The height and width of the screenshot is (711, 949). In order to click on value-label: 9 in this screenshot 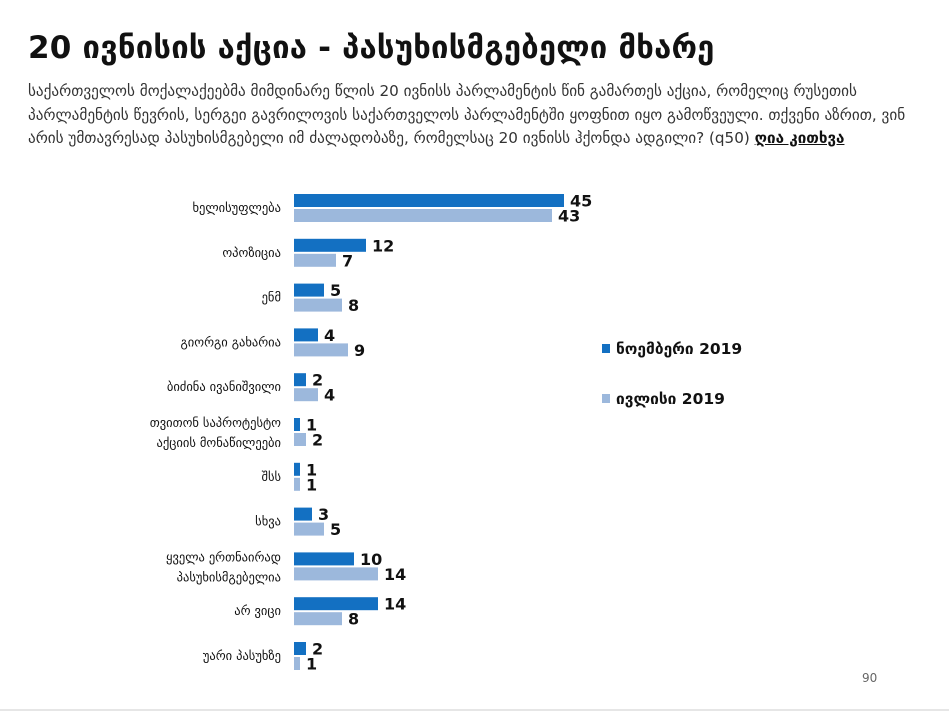, I will do `click(359, 350)`.